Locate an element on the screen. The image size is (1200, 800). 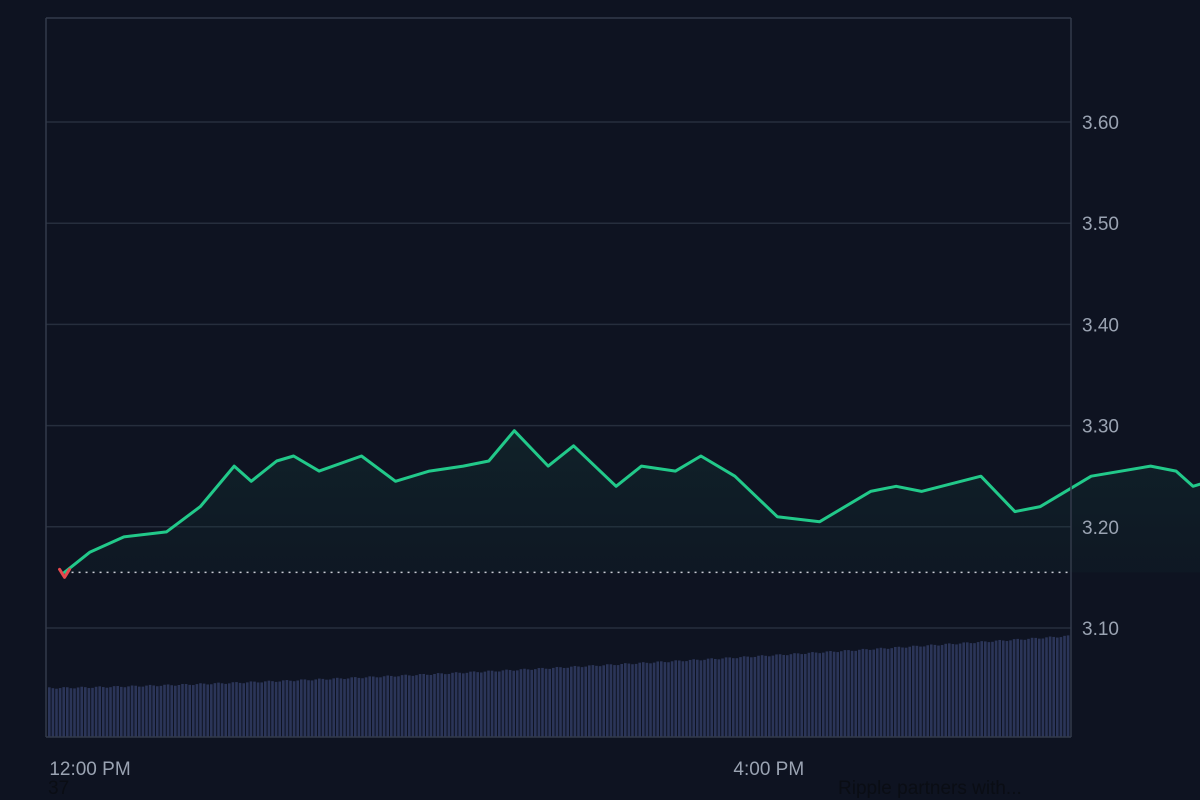
y-tick-label: 3.50 is located at coordinates (1100, 224).